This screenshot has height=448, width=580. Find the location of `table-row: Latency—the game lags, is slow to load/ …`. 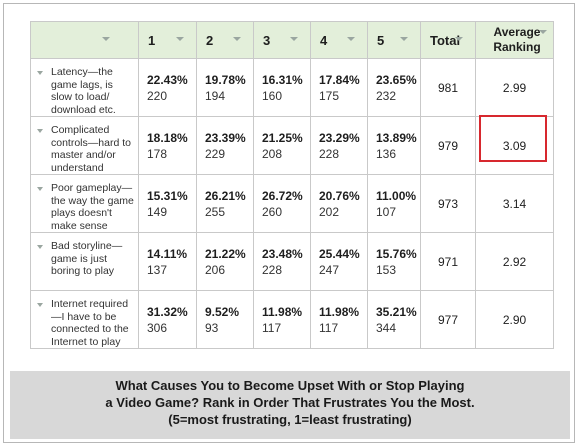

table-row: Latency—the game lags, is slow to load/ … is located at coordinates (292, 87).